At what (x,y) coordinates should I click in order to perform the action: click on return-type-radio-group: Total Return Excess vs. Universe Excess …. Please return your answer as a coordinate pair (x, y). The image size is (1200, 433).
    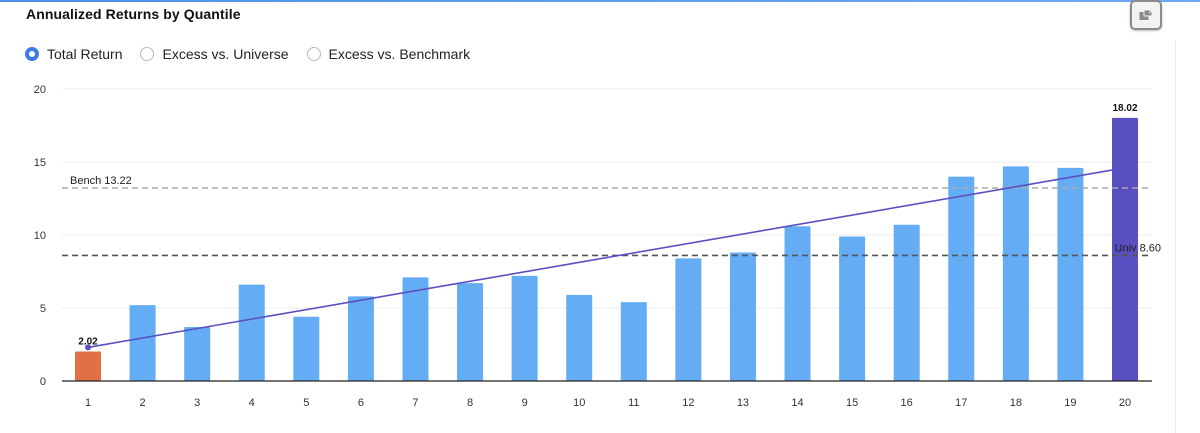
    Looking at the image, I should click on (256, 54).